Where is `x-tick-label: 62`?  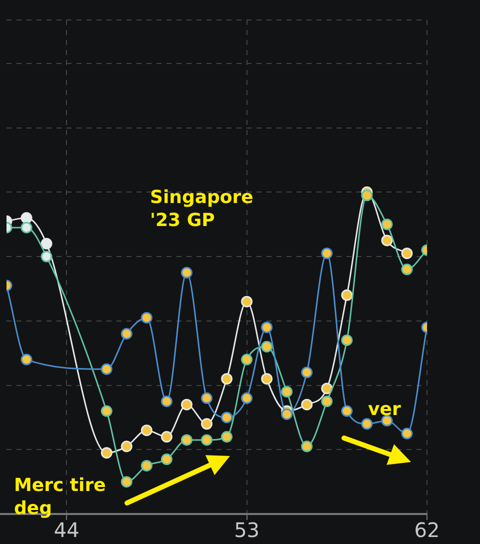
x-tick-label: 62 is located at coordinates (427, 530).